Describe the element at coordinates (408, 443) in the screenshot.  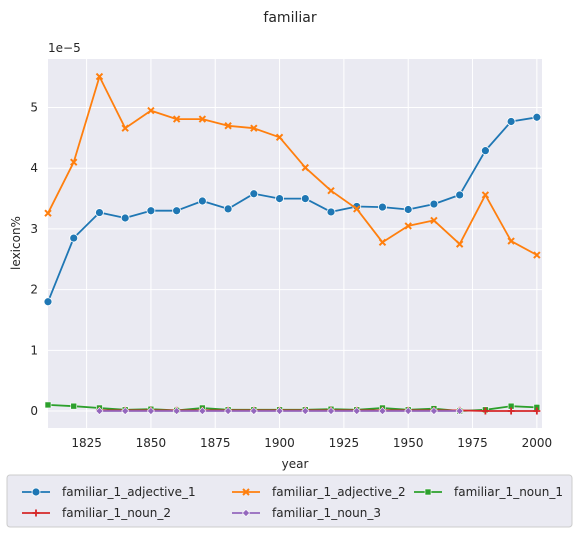
I see `x-tick-label: 1950` at that location.